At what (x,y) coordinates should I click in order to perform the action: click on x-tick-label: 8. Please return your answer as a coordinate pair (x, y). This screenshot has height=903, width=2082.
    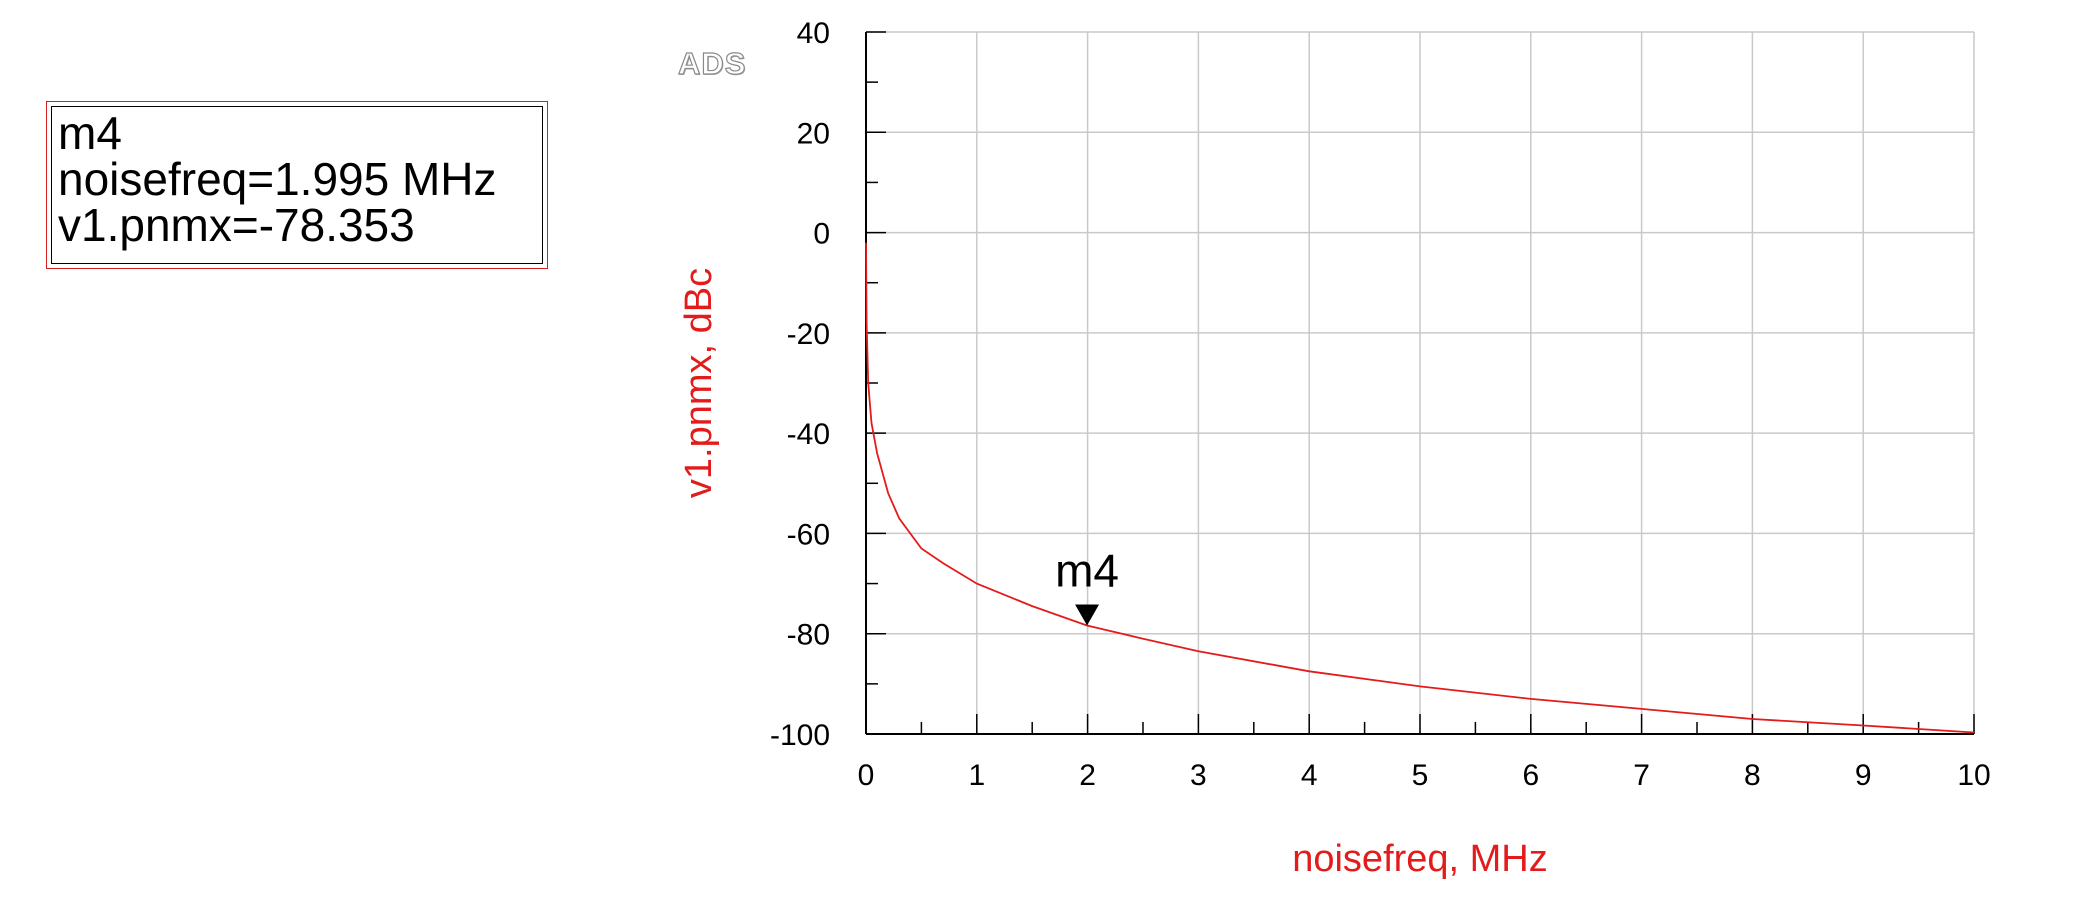
    Looking at the image, I should click on (1752, 775).